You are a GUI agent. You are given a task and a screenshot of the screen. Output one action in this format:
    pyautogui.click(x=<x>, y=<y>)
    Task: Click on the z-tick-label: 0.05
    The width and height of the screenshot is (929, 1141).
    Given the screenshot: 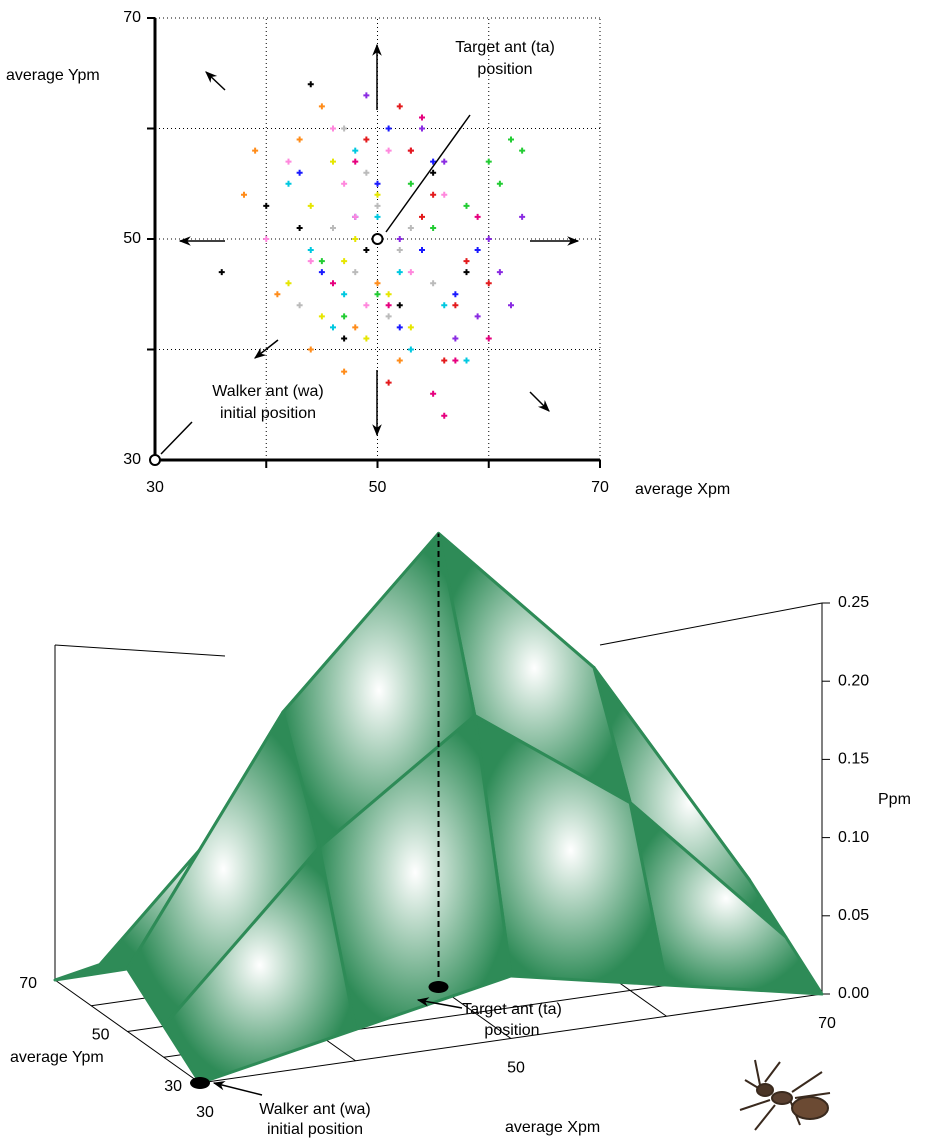 What is the action you would take?
    pyautogui.click(x=853, y=915)
    